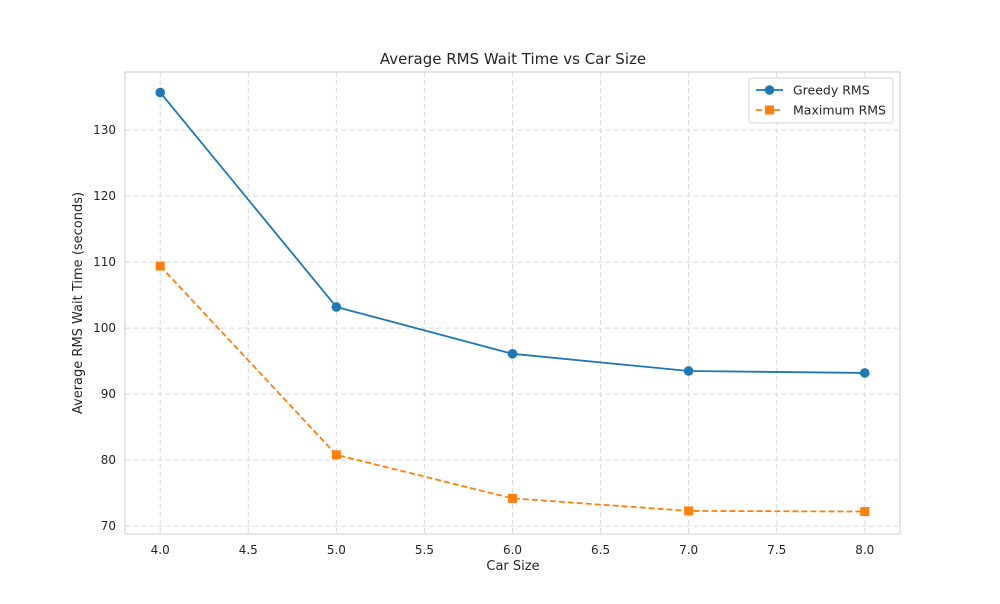  I want to click on y-tick-label: 80, so click(108, 460).